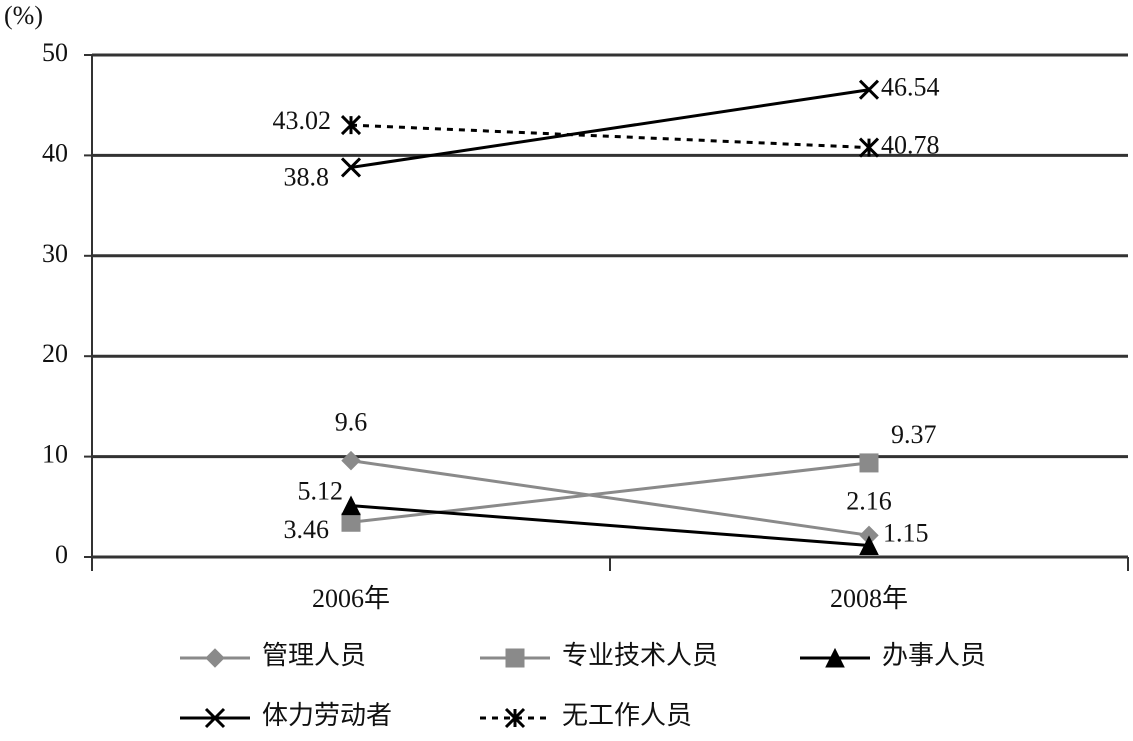  I want to click on y-tick-label: 30, so click(55, 253).